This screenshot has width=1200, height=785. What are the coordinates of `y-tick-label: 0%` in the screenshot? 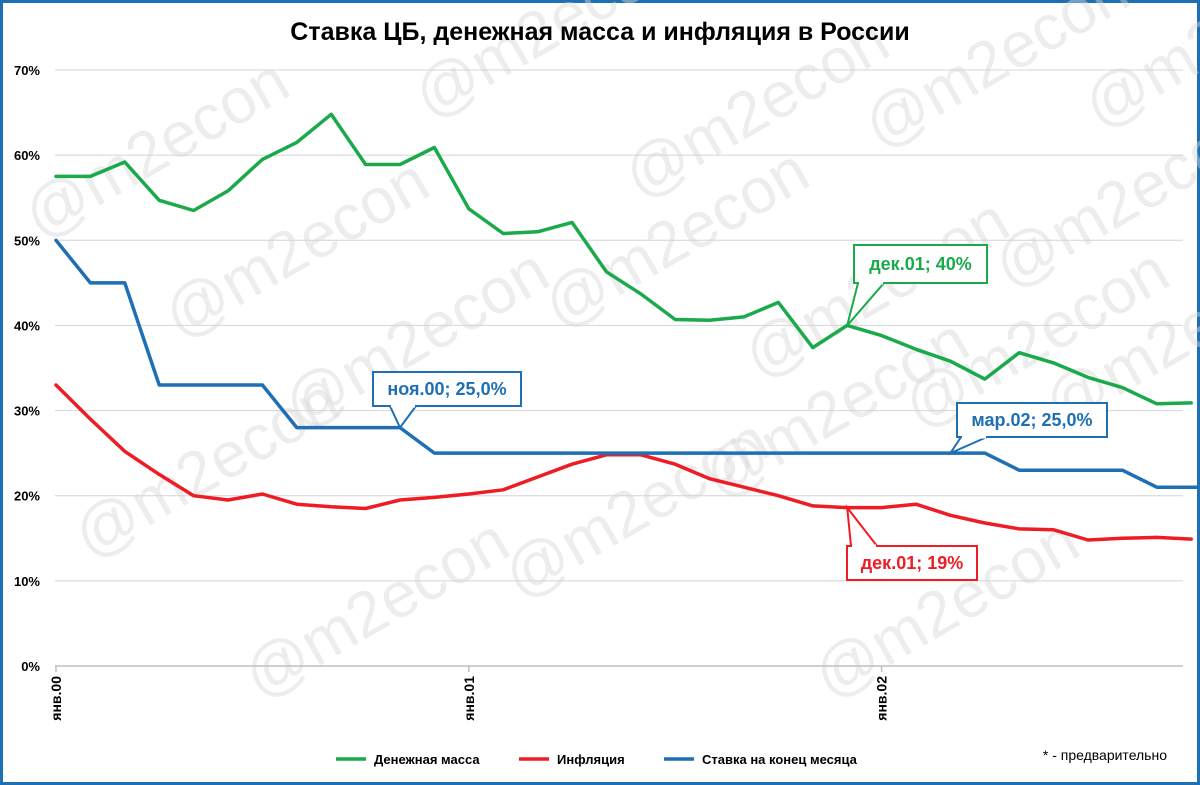 It's located at (30, 666).